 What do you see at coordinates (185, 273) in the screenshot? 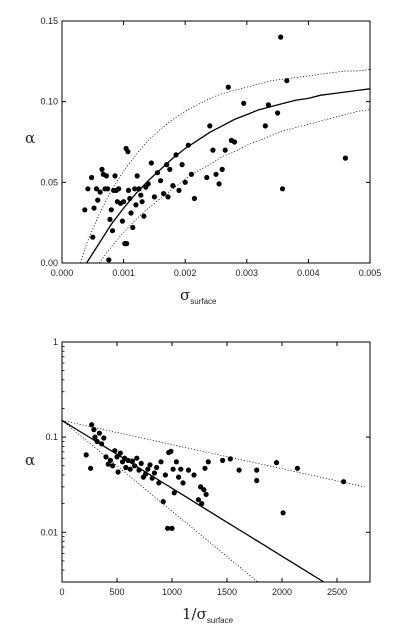
I see `top-x-tick-label: 0.002` at bounding box center [185, 273].